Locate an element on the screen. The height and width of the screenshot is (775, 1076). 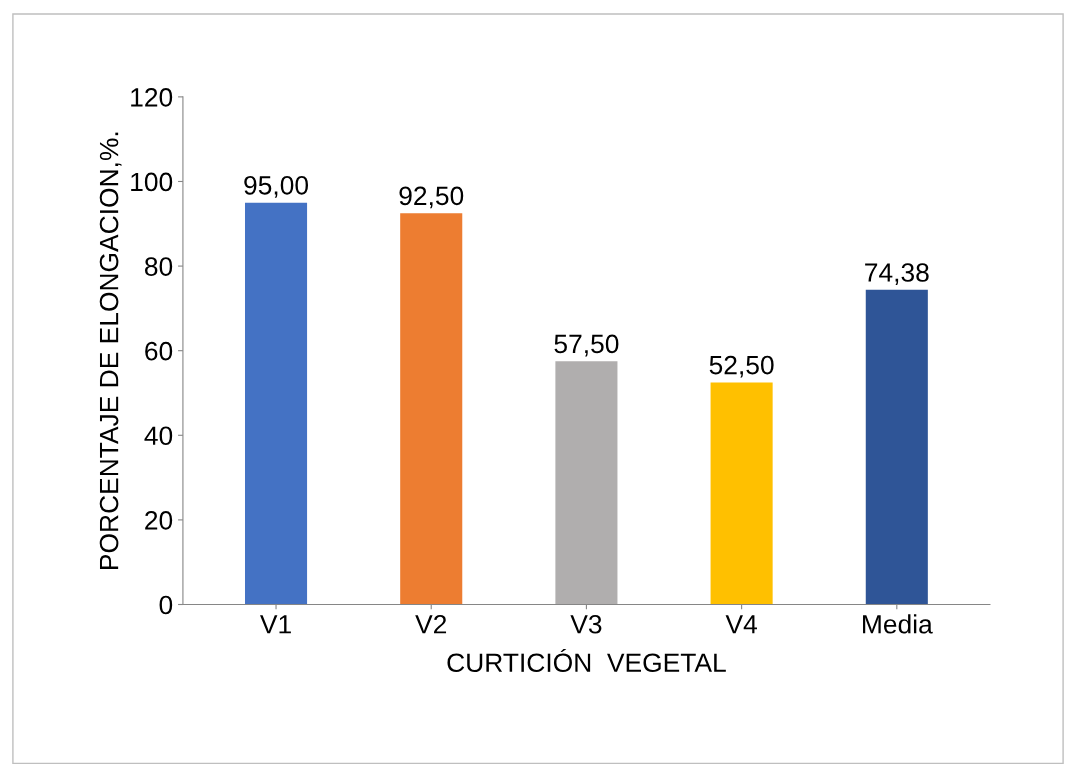
y-tick-label: 80 is located at coordinates (158, 266).